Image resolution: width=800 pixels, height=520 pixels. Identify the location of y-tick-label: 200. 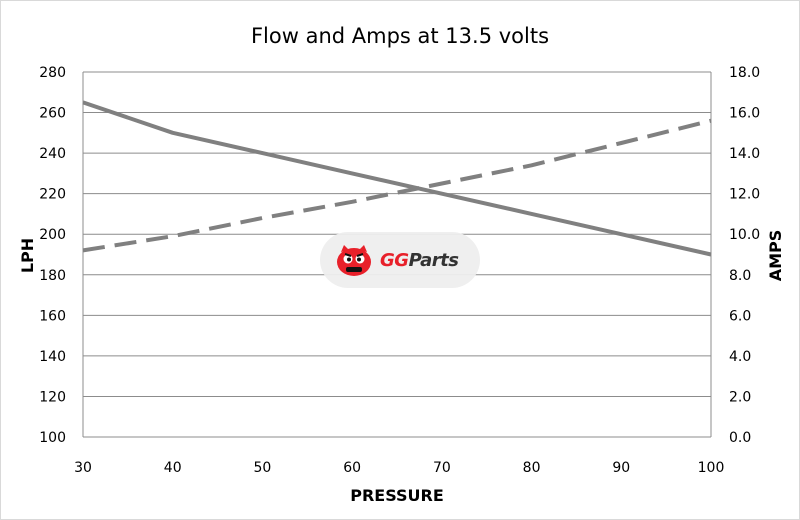
(52, 235).